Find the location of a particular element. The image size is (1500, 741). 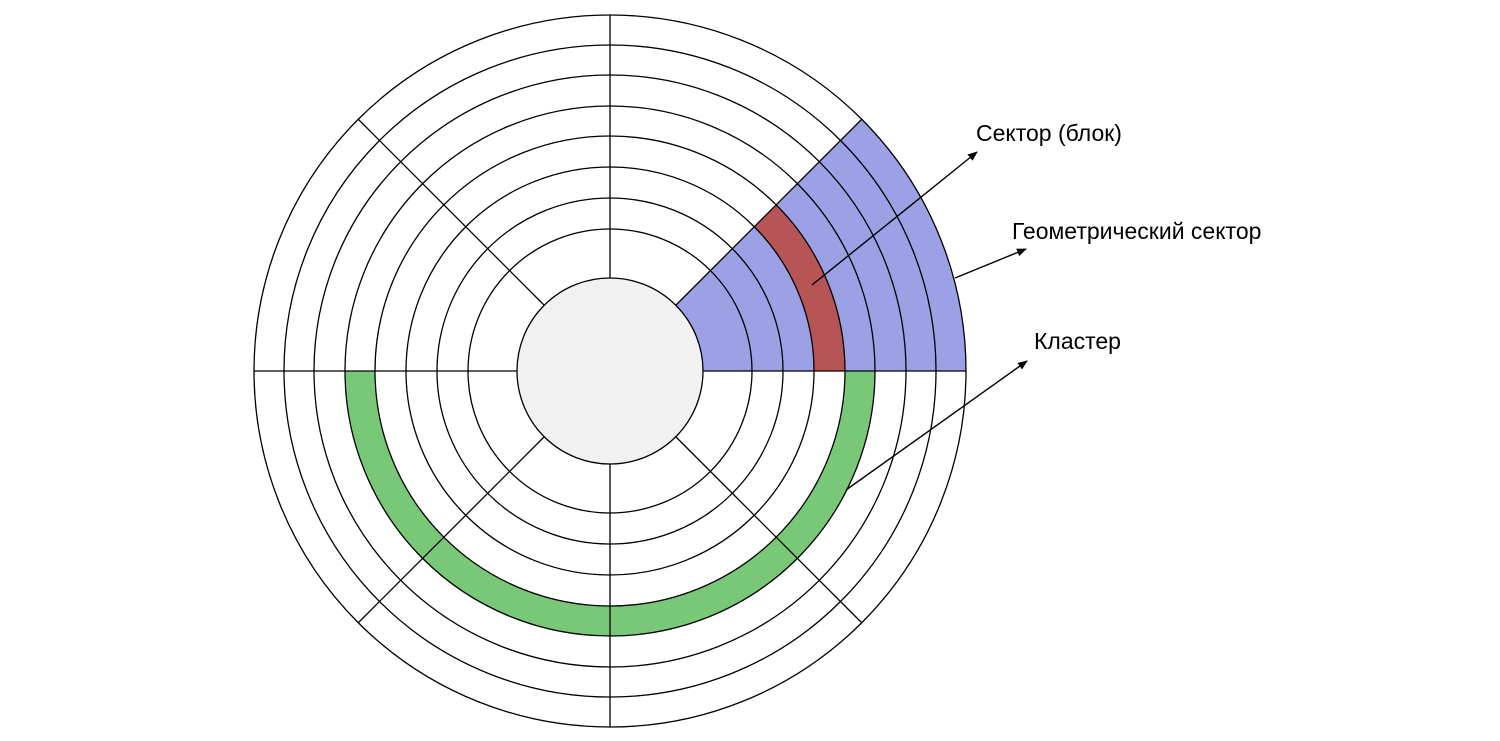

sector-block-segment is located at coordinates (799, 287).